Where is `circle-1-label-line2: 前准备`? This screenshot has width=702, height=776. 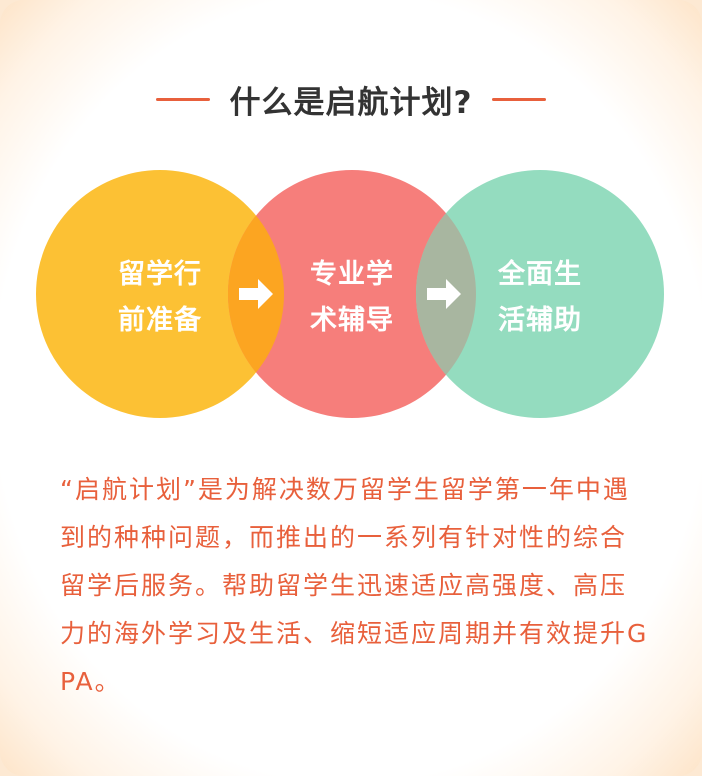 circle-1-label-line2: 前准备 is located at coordinates (160, 320).